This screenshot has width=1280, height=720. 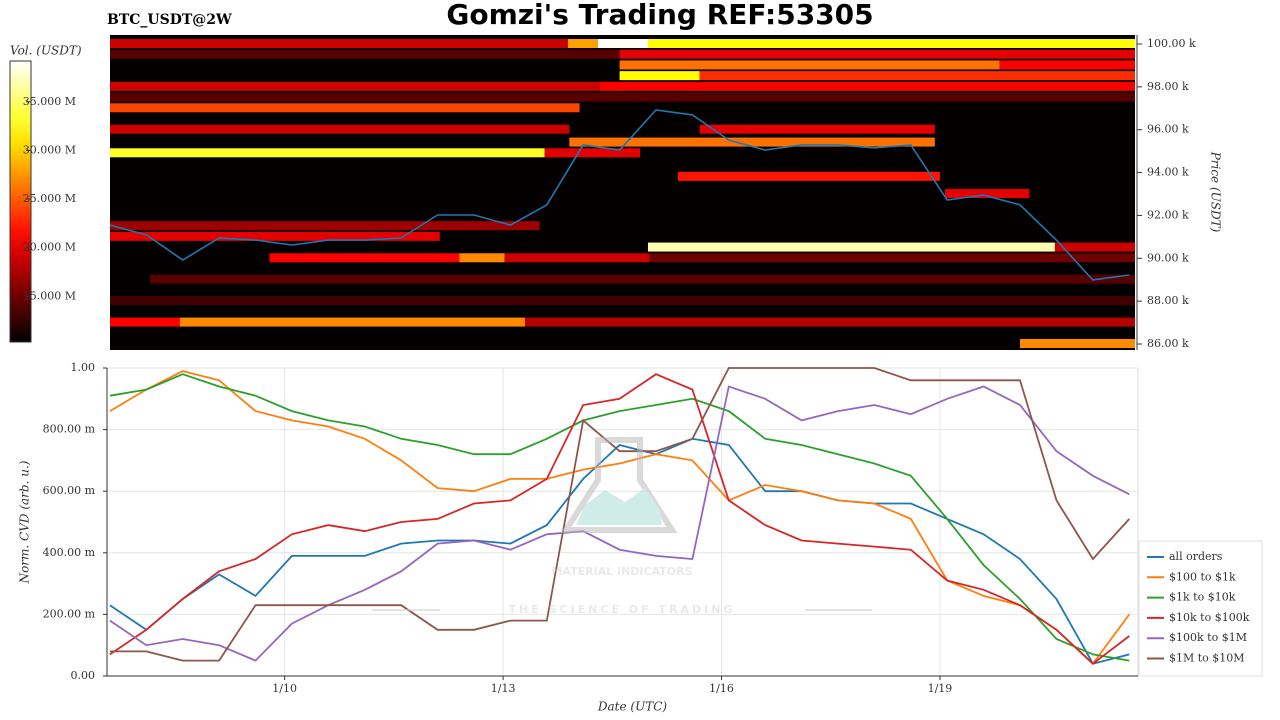 I want to click on colorbar-tick-label: 15.000 M, so click(x=49, y=295).